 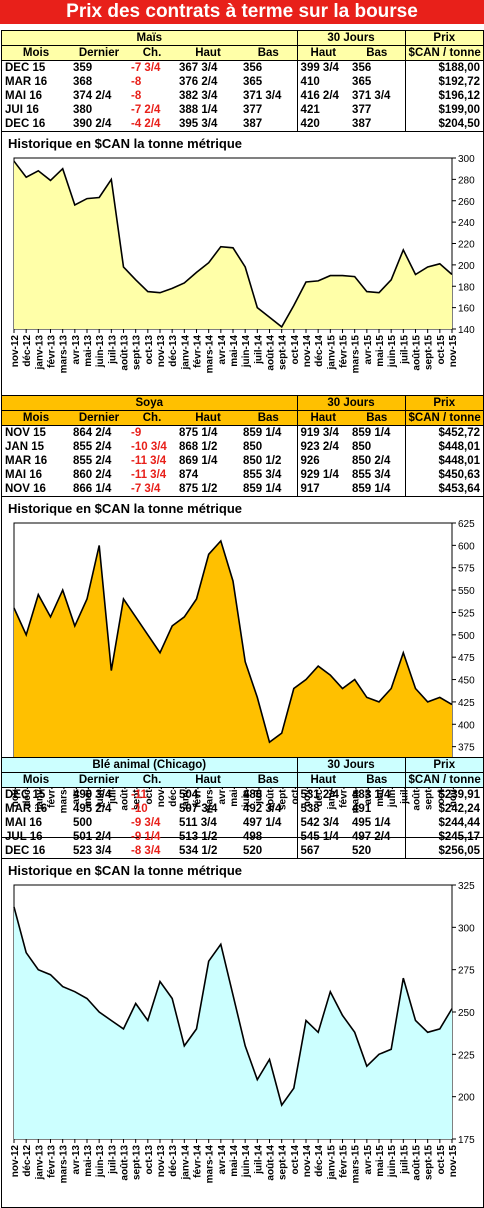 I want to click on row-month: DEC 16, so click(x=36, y=124).